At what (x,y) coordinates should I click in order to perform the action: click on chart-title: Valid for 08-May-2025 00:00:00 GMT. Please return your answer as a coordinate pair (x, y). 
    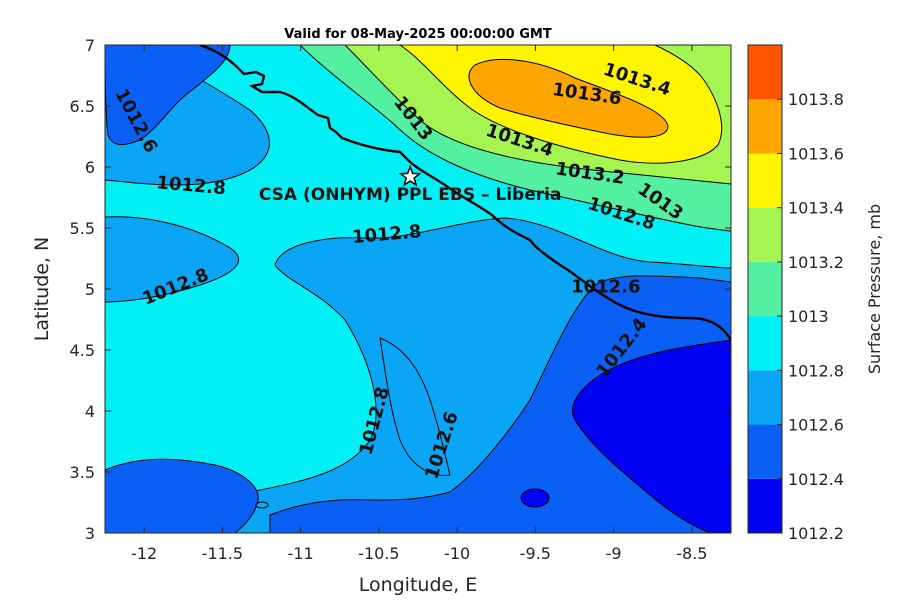
    Looking at the image, I should click on (418, 34).